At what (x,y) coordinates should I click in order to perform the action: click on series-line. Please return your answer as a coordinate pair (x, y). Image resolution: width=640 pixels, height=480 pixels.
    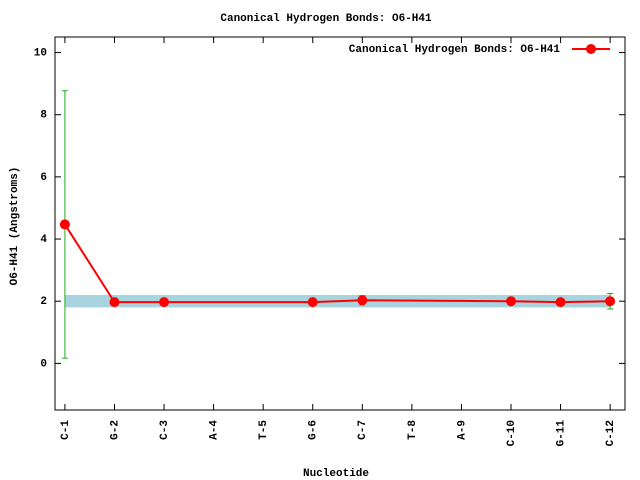
    Looking at the image, I should click on (337, 263).